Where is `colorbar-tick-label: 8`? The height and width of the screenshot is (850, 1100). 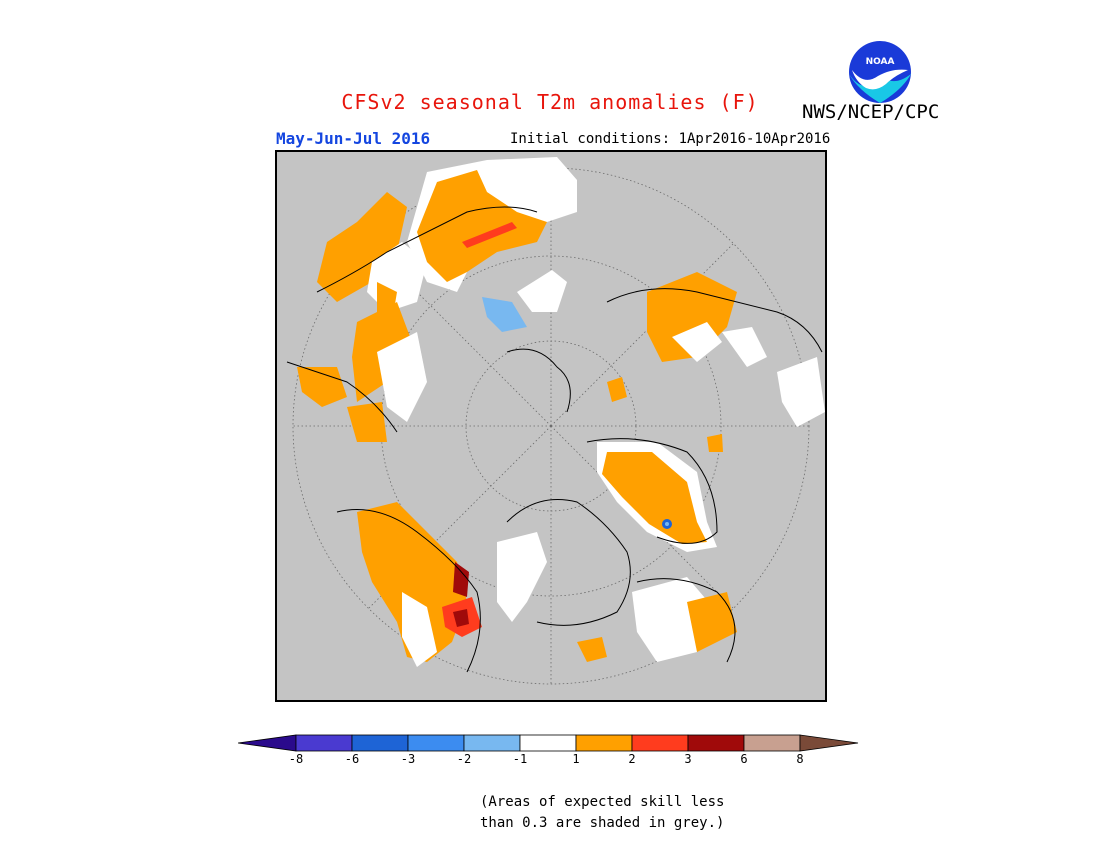
colorbar-tick-label: 8 is located at coordinates (800, 759).